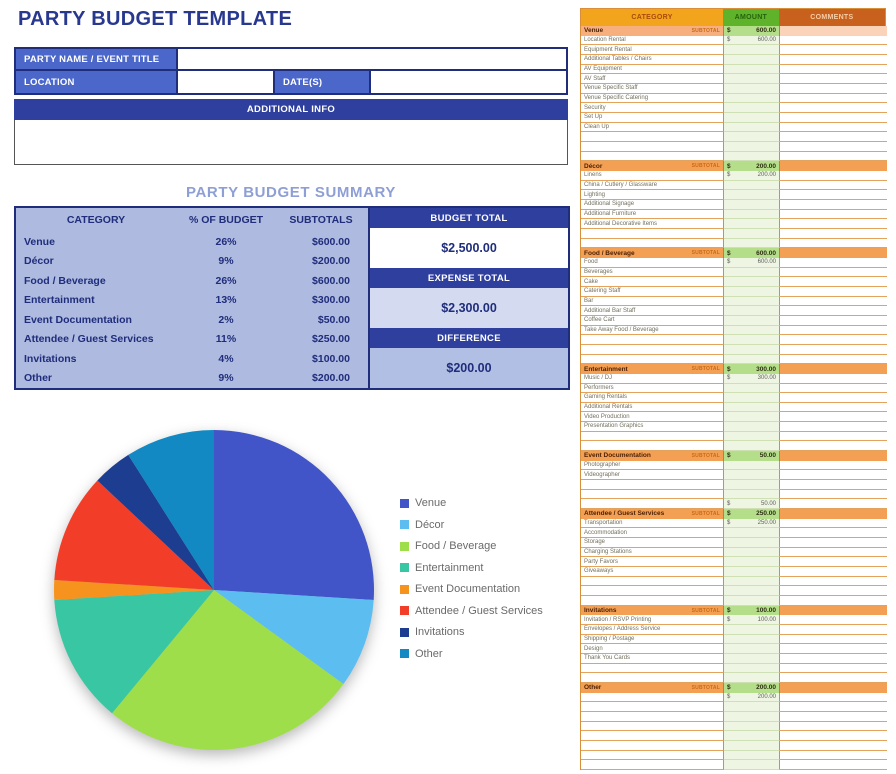  I want to click on item-label-cell: Food, so click(652, 262).